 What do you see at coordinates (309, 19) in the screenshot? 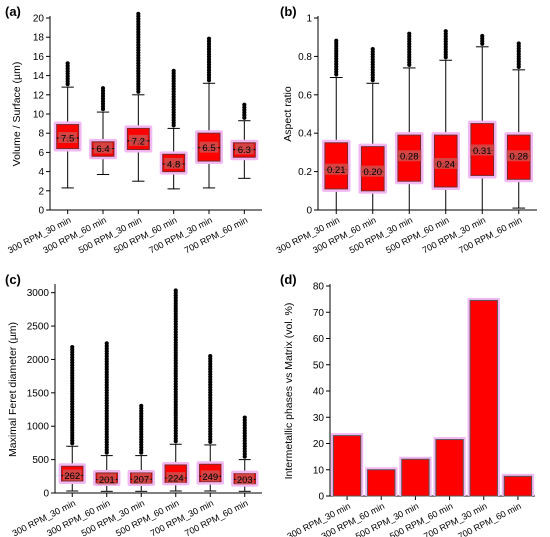
I see `y-tick-label: 1` at bounding box center [309, 19].